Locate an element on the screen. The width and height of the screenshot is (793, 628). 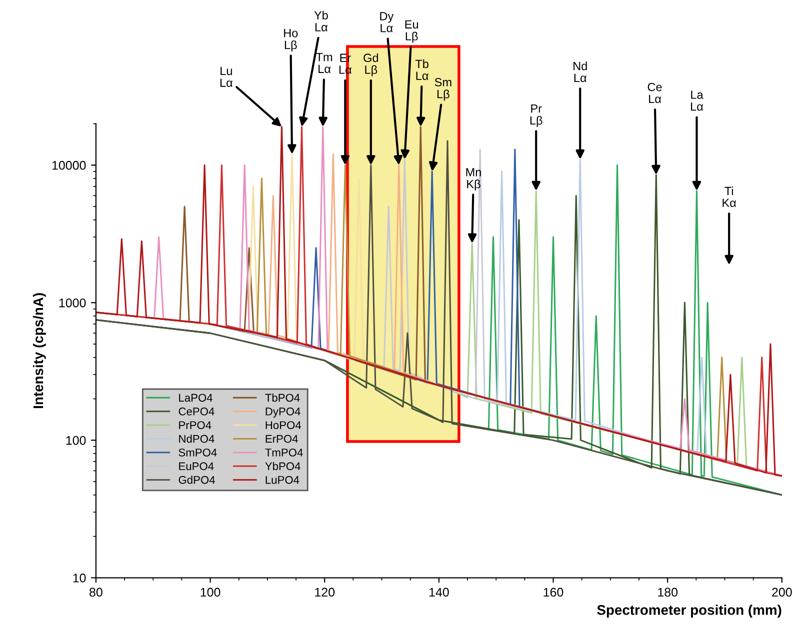
x-tick-label: 180 is located at coordinates (668, 592).